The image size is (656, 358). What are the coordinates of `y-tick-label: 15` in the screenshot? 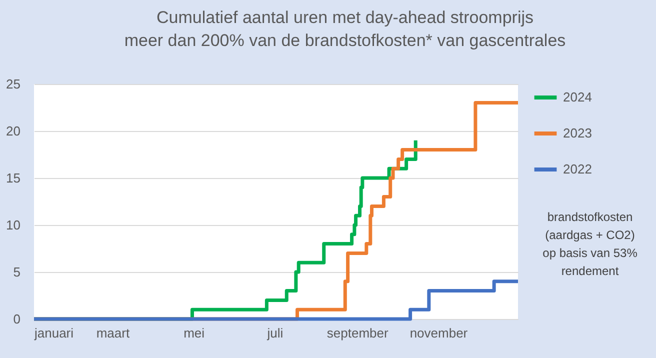 It's located at (13, 178).